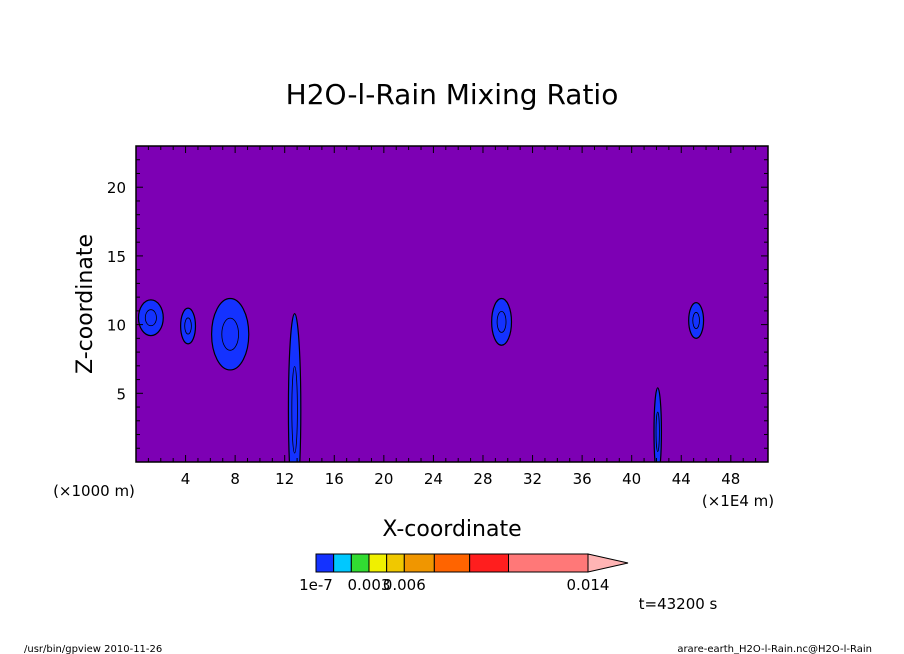  What do you see at coordinates (116, 188) in the screenshot?
I see `y-tick-label: 20` at bounding box center [116, 188].